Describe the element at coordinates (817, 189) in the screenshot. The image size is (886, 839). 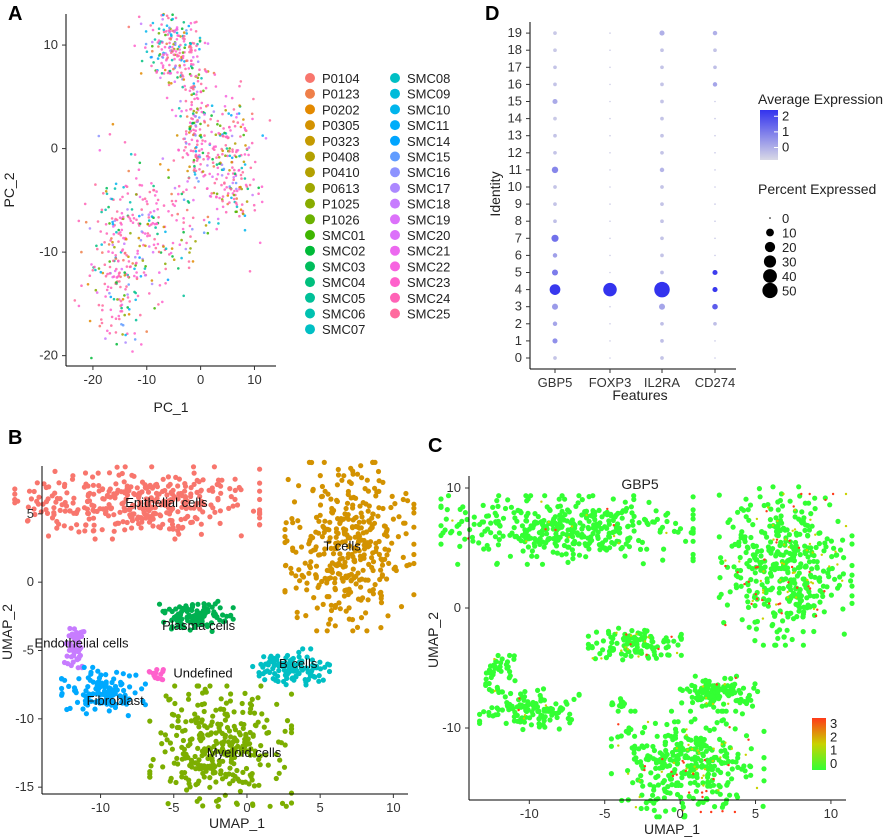
I see `percent-expressed-legend-title: Percent Expressed` at that location.